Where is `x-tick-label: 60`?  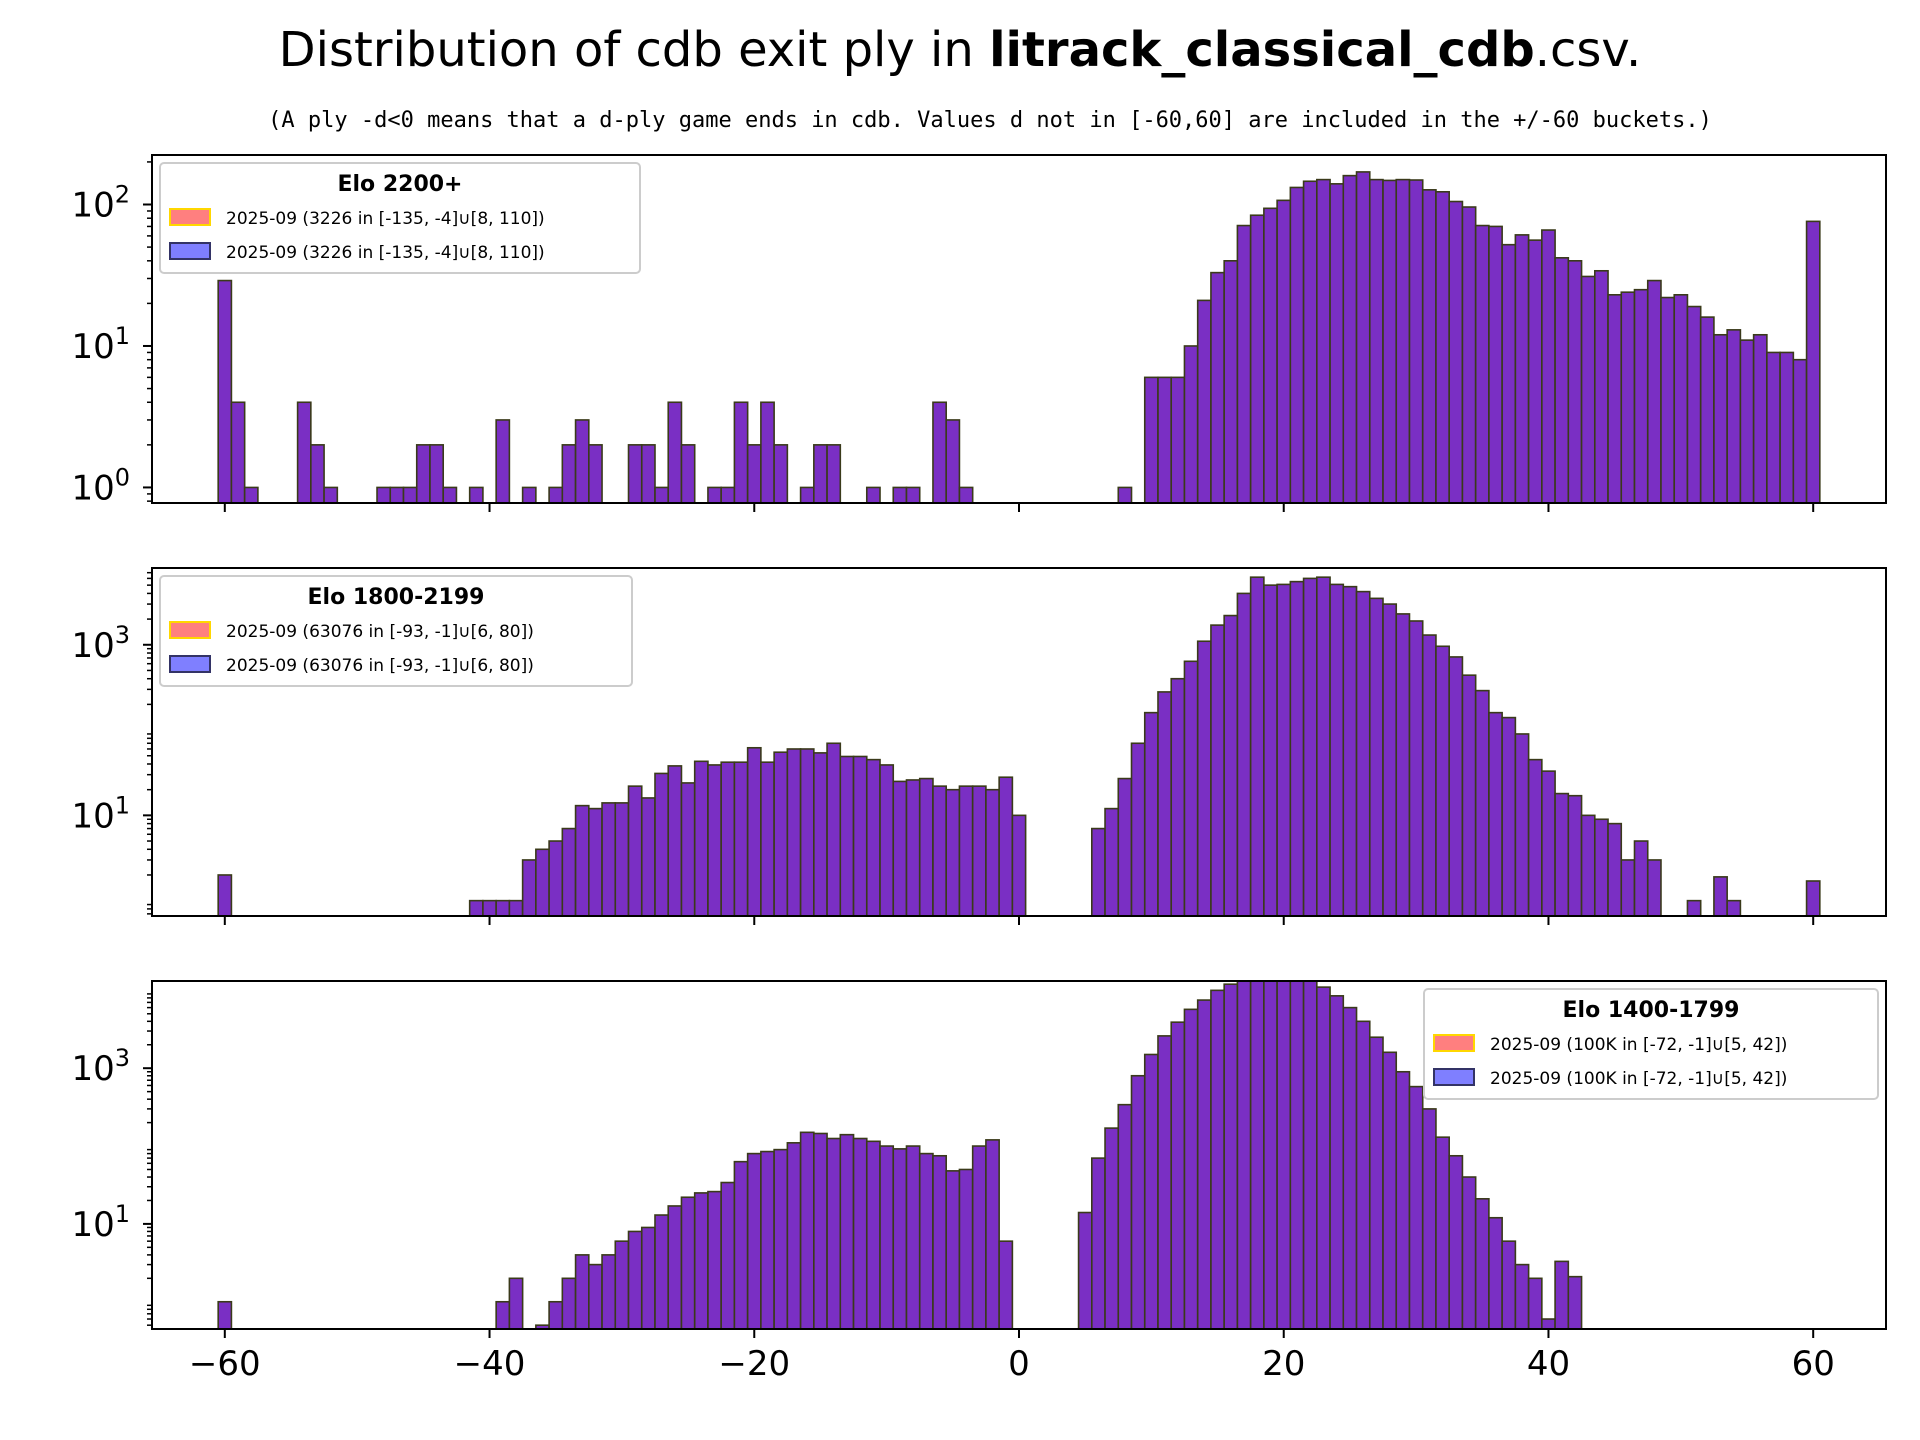
x-tick-label: 60 is located at coordinates (1813, 1364).